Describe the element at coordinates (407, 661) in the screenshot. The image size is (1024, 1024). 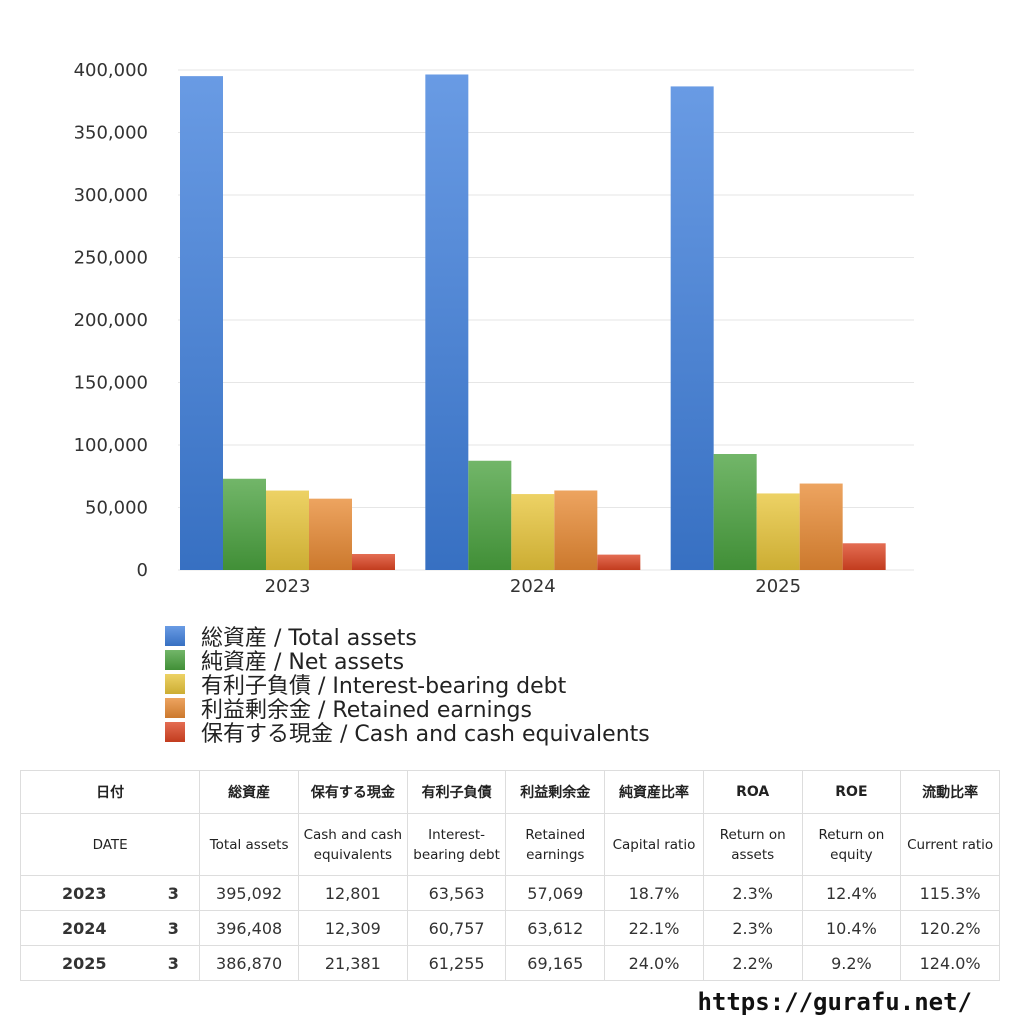
I see `legend-item-net-assets: 純資産 / Net assets` at that location.